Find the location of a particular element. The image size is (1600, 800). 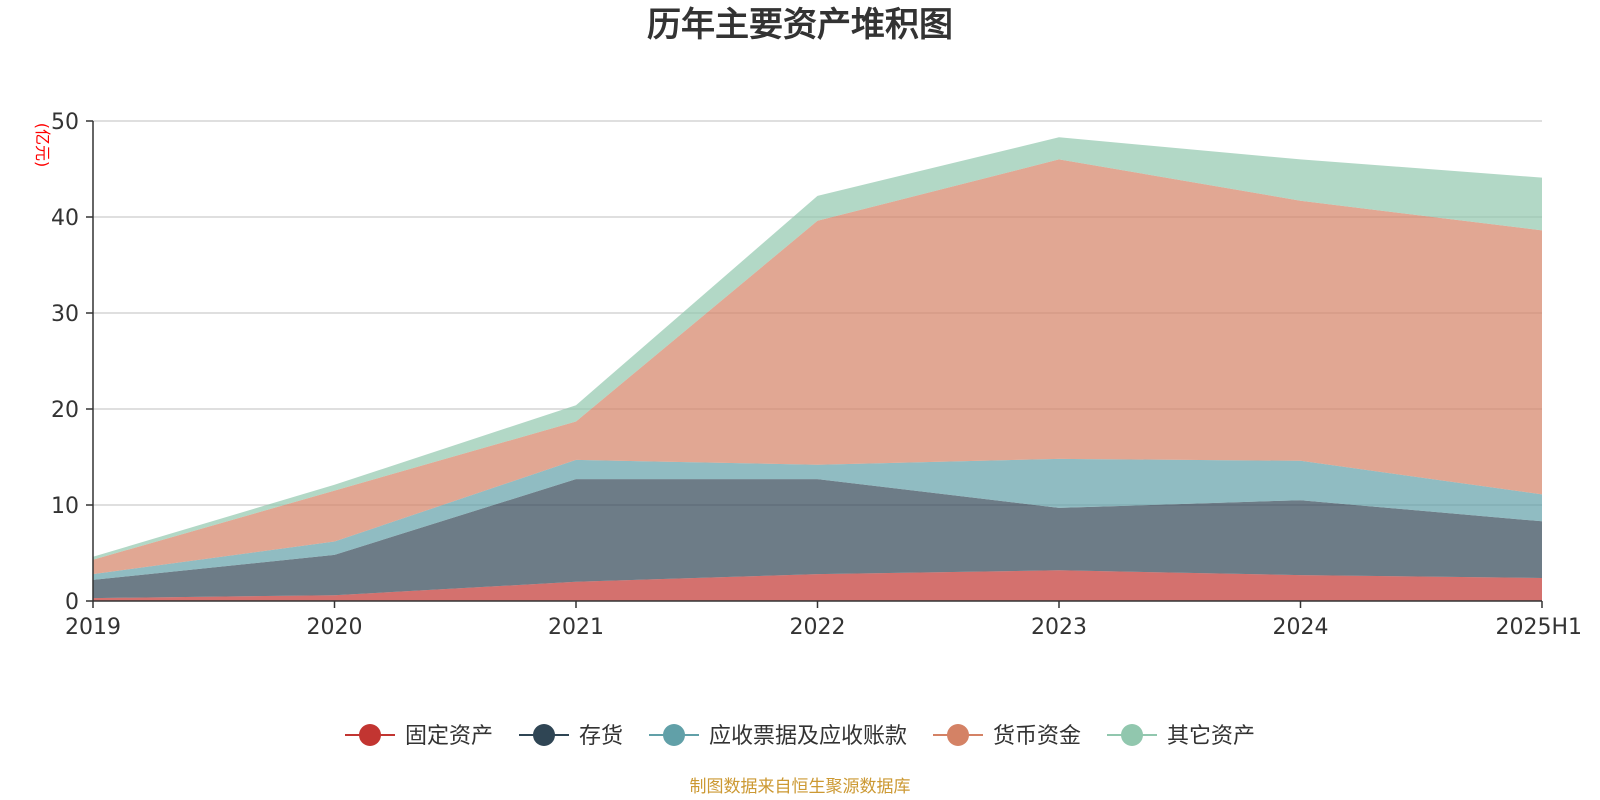

legend: 固定资产 存货 应收票据及应收账款 货币资金 其它资产 is located at coordinates (800, 736).